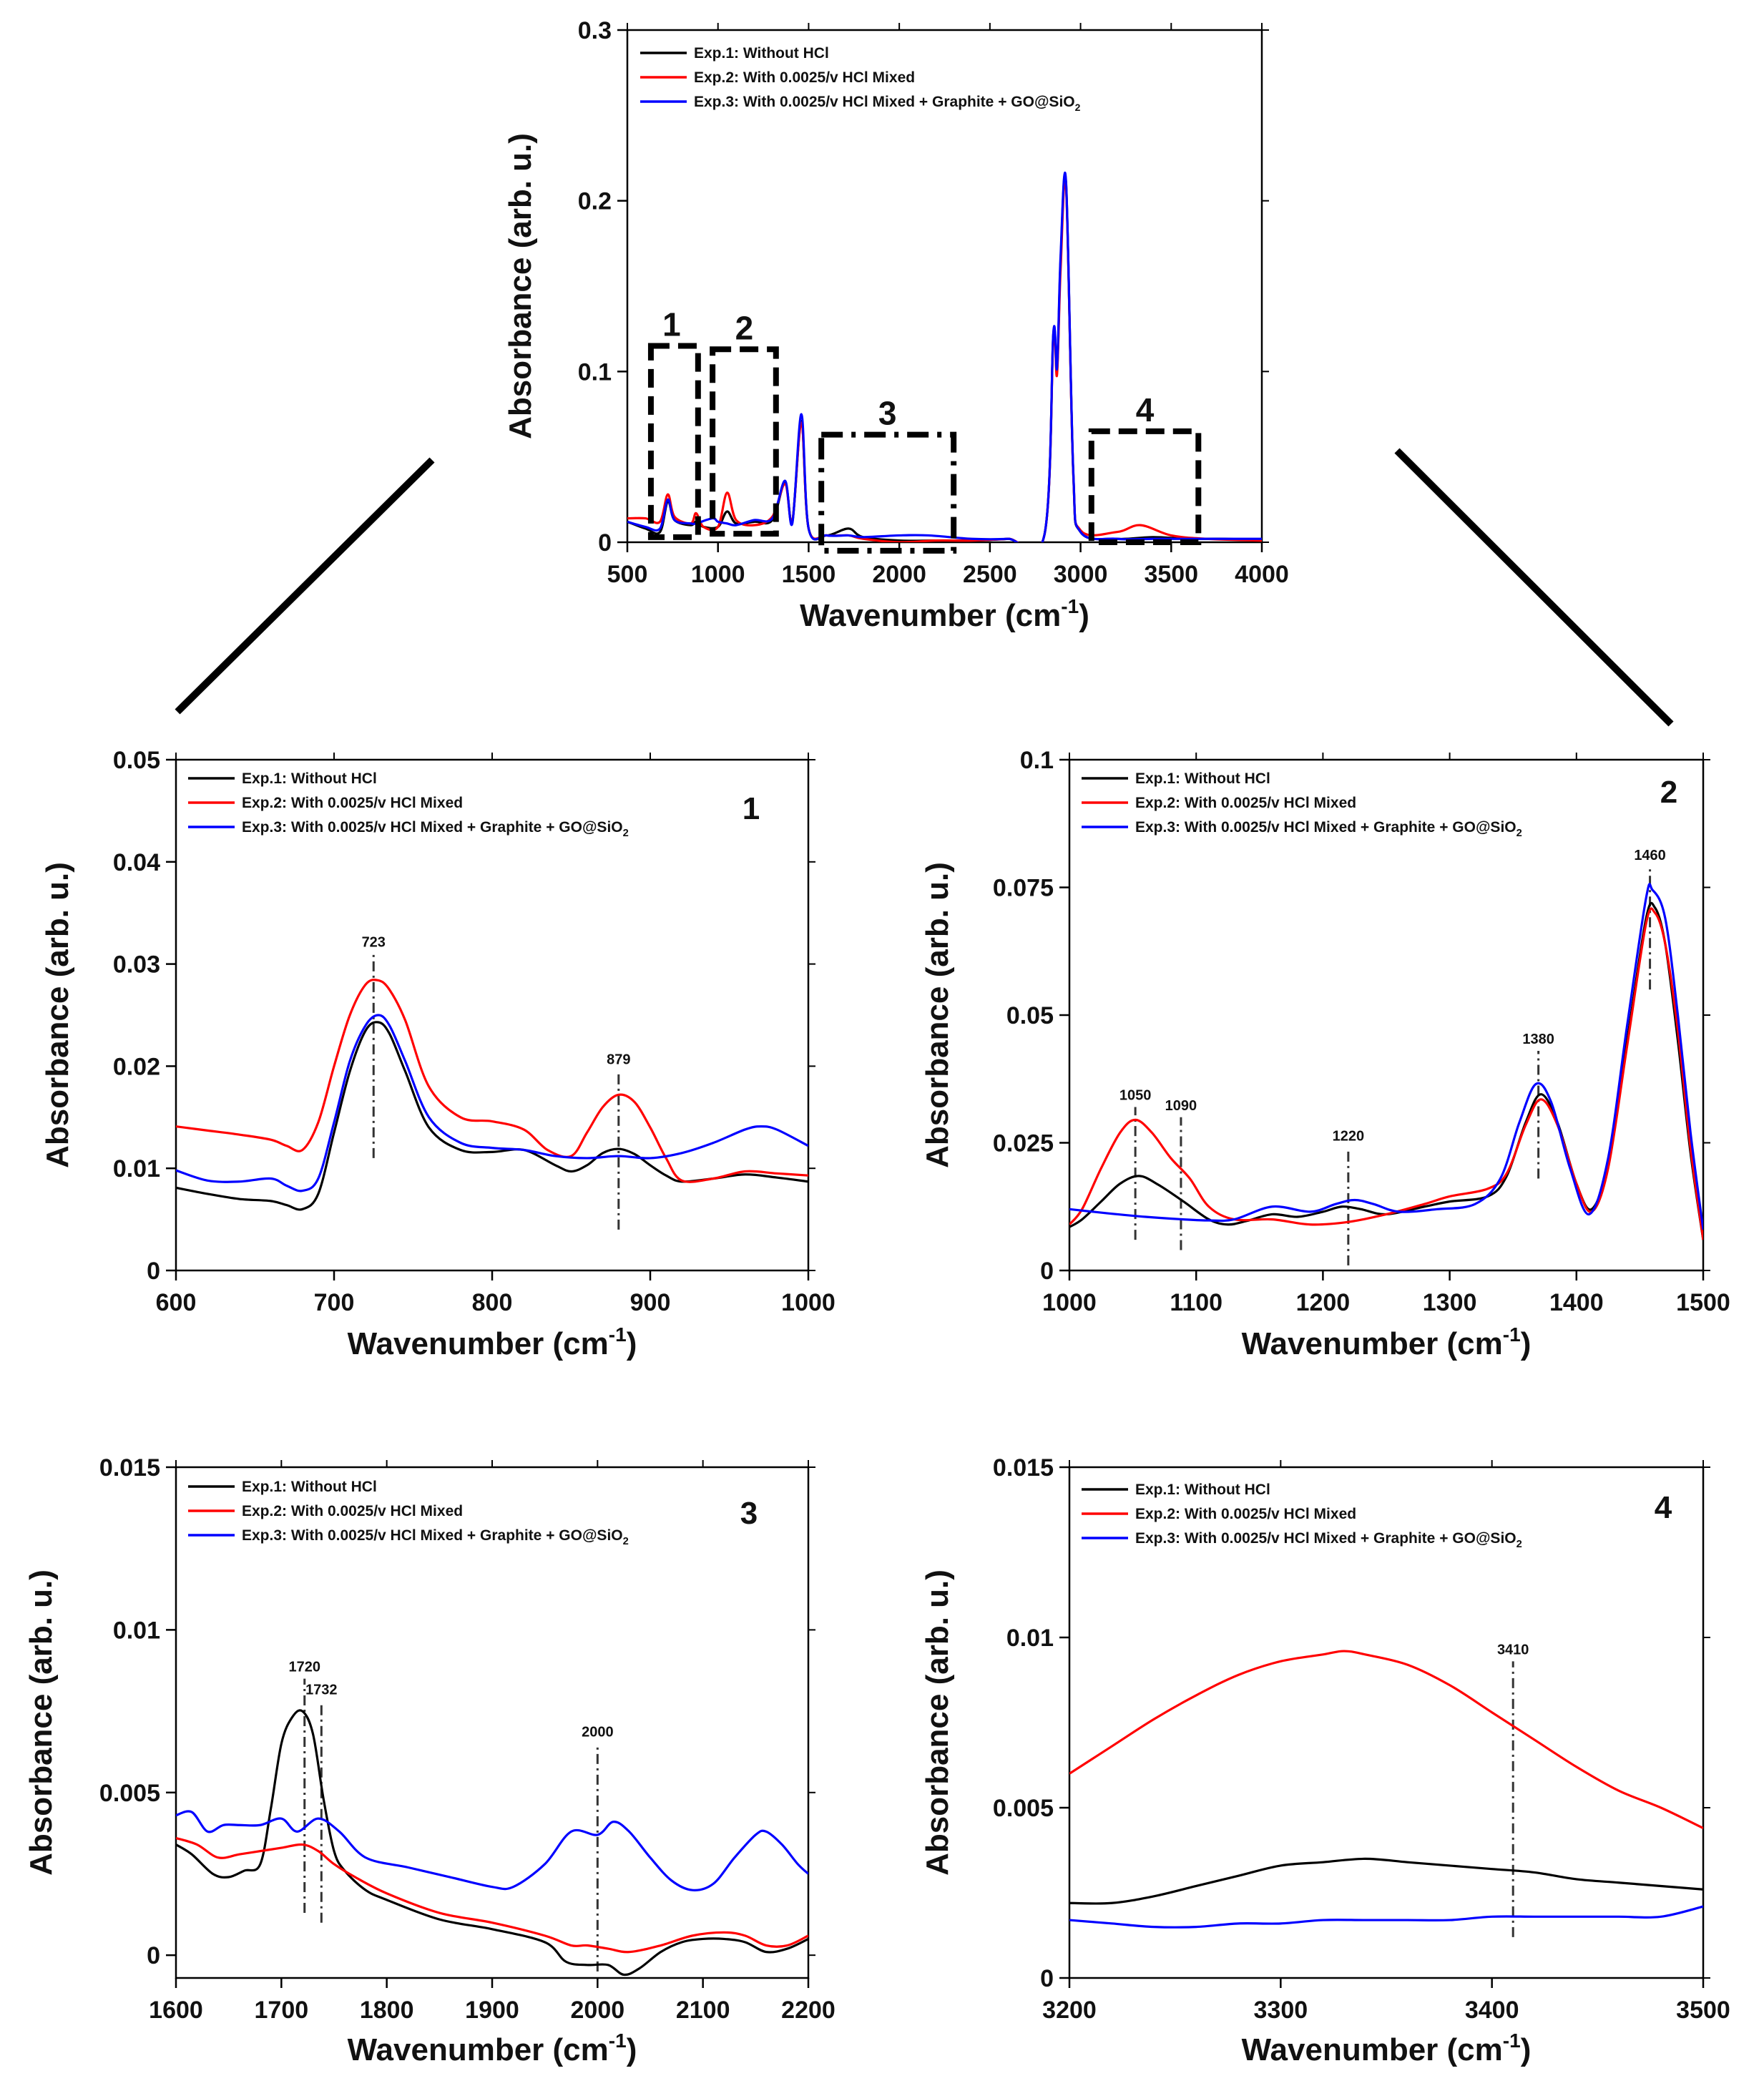 The width and height of the screenshot is (1764, 2096). What do you see at coordinates (1349, 1137) in the screenshot?
I see `peak-label-1220: 1220` at bounding box center [1349, 1137].